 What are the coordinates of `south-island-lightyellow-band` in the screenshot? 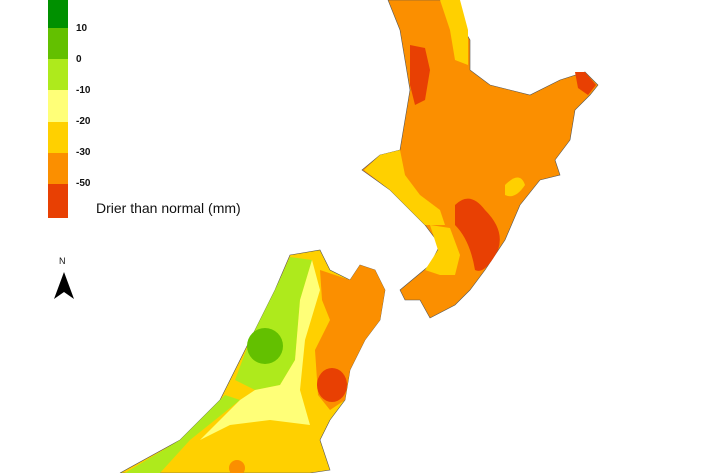 It's located at (260, 350).